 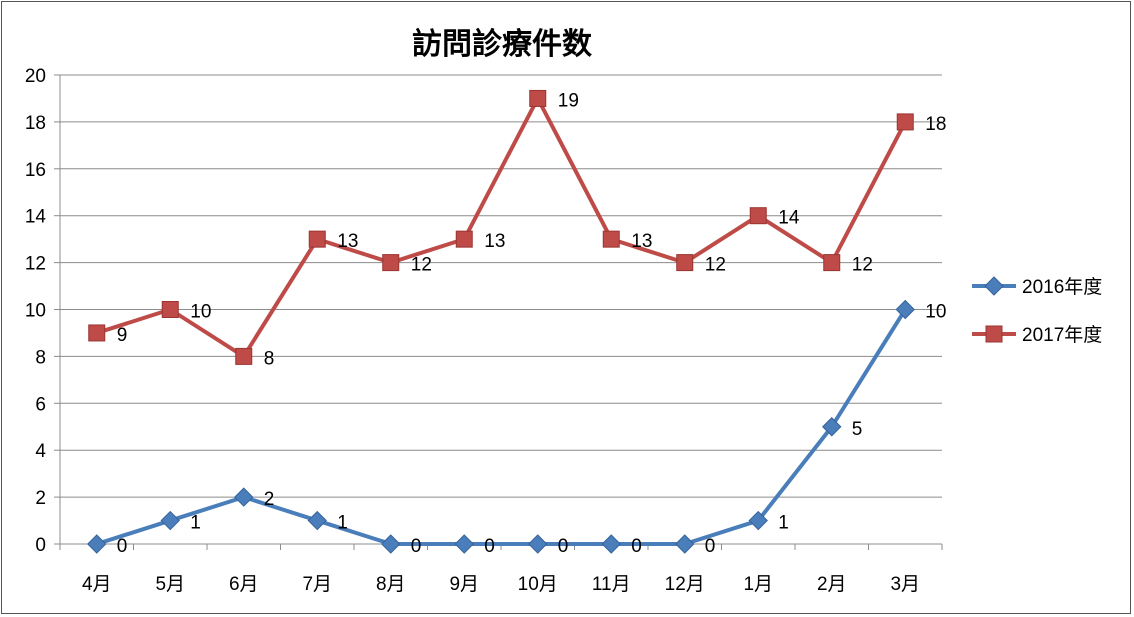 What do you see at coordinates (538, 584) in the screenshot?
I see `x-tick-label: 10月` at bounding box center [538, 584].